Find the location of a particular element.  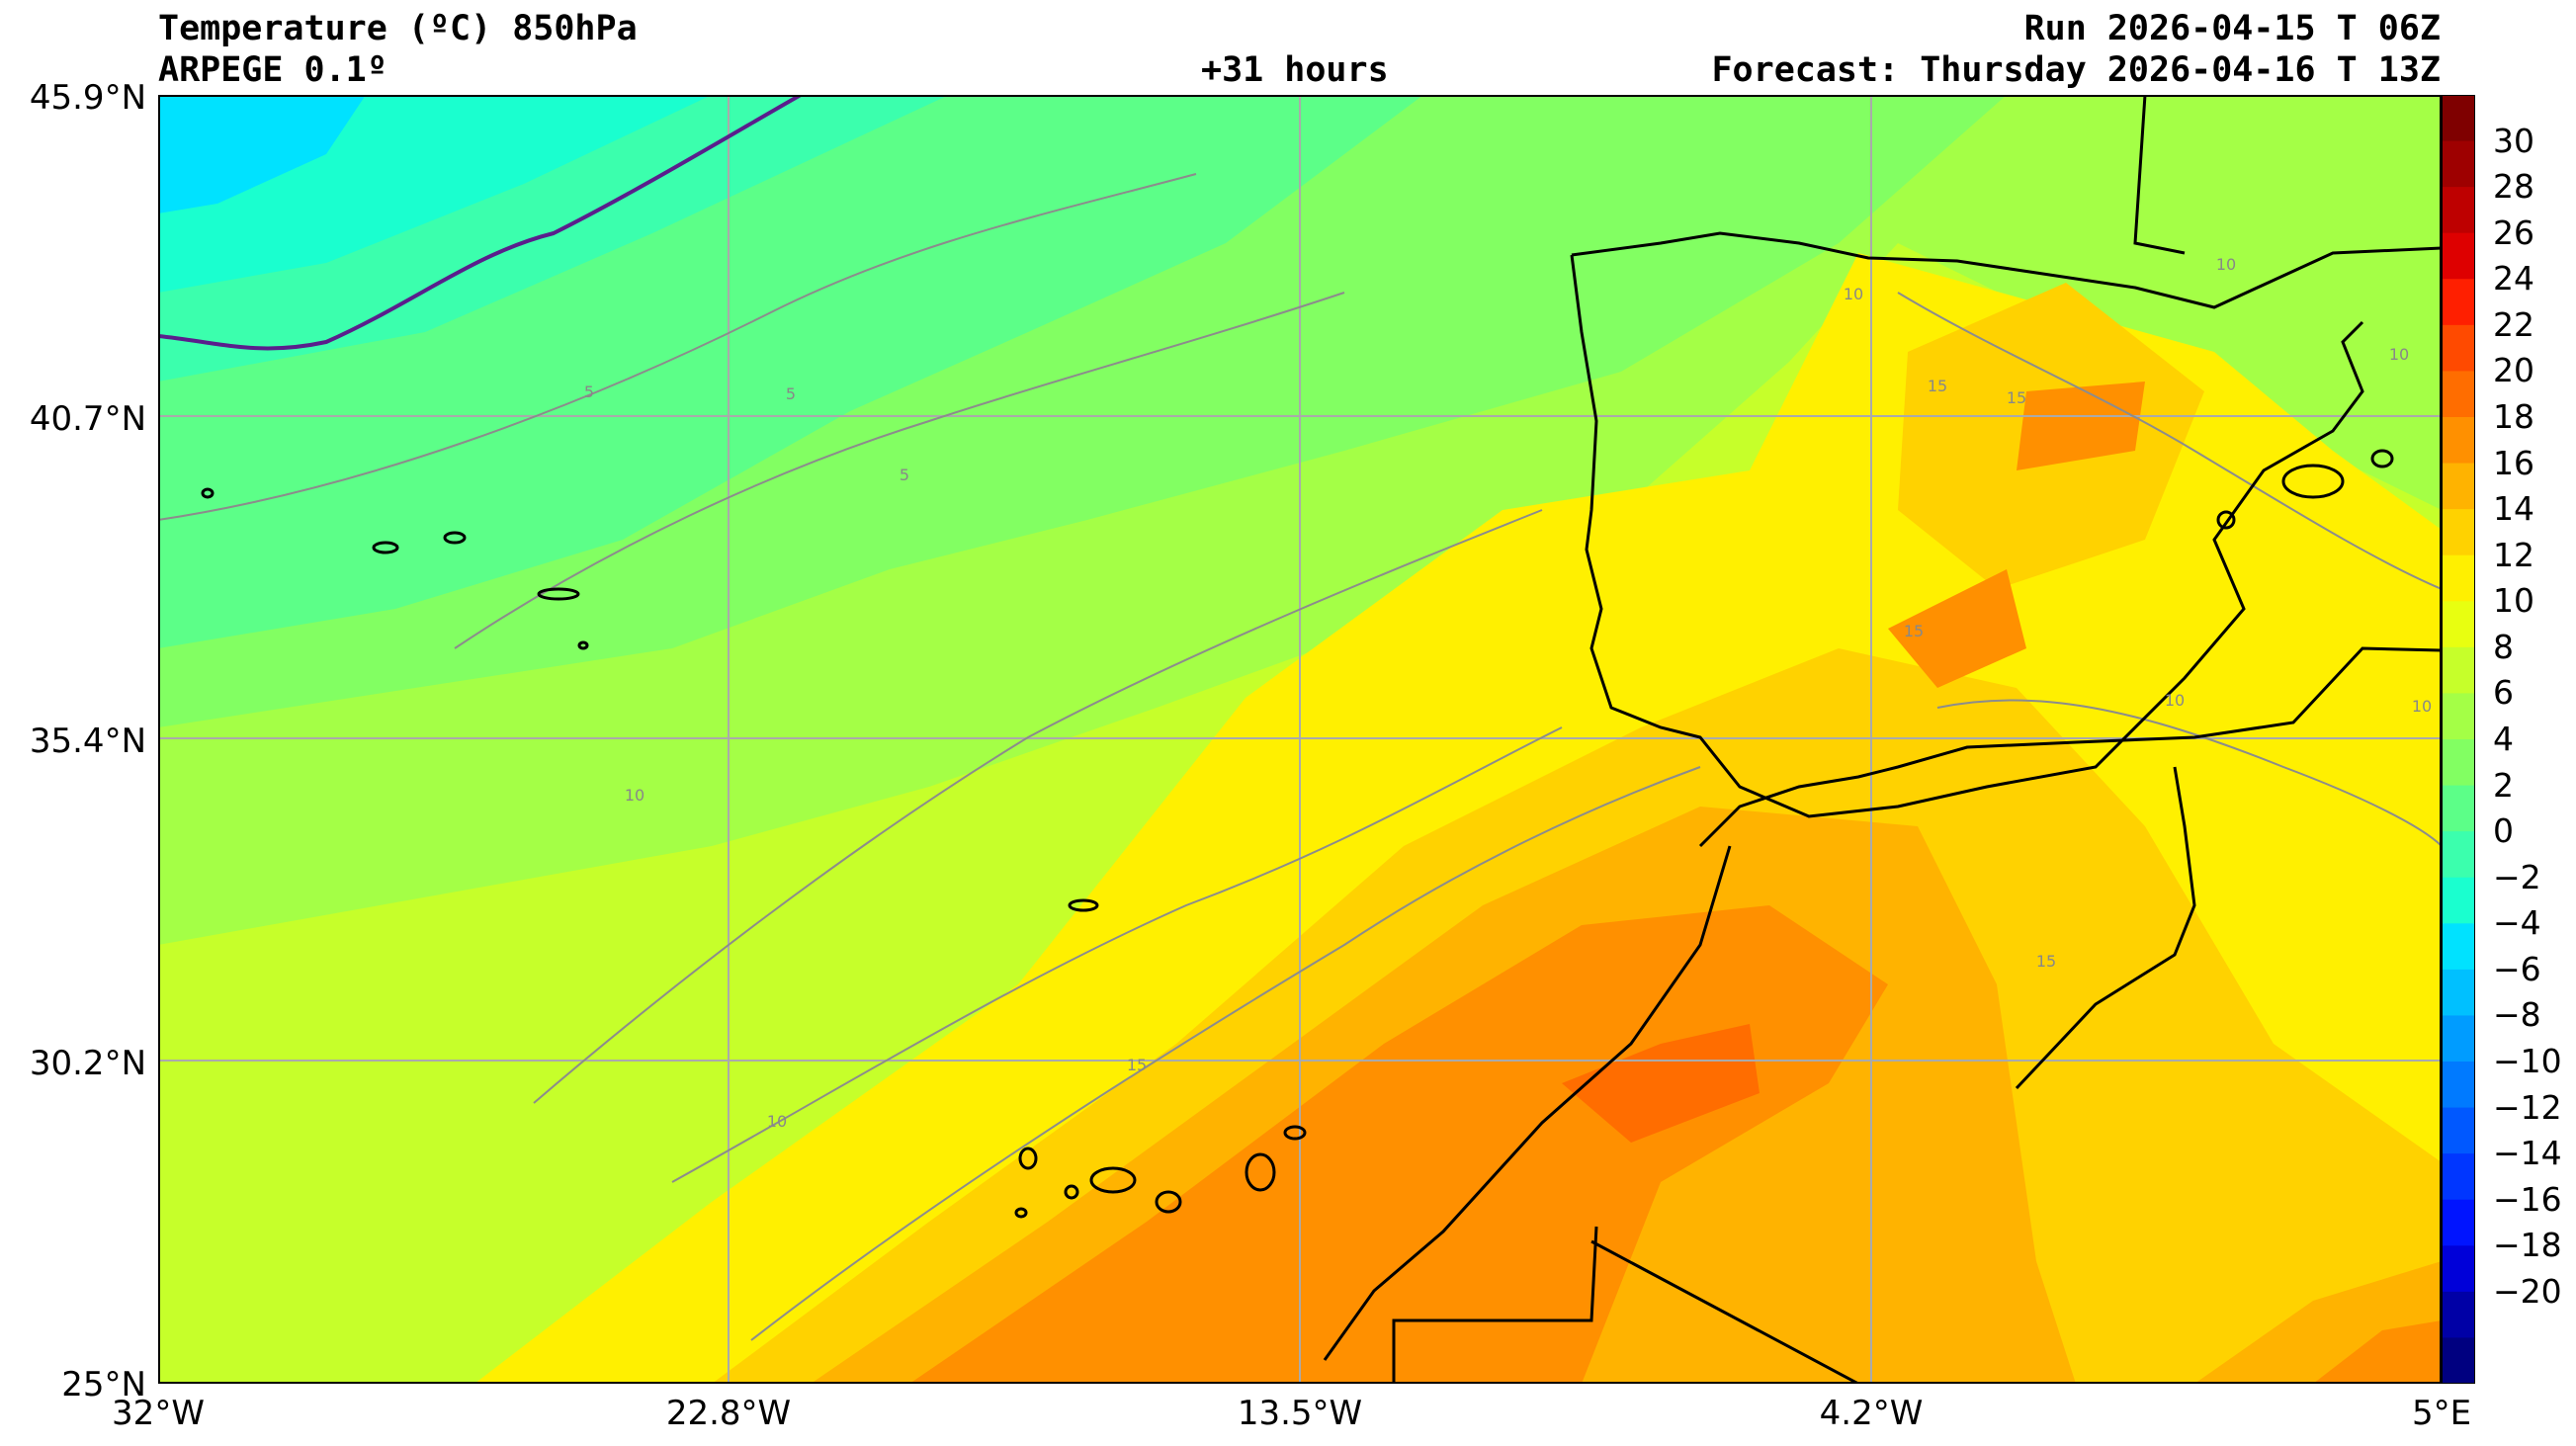

lon-label-22.8w: 22.8°W is located at coordinates (728, 1413).